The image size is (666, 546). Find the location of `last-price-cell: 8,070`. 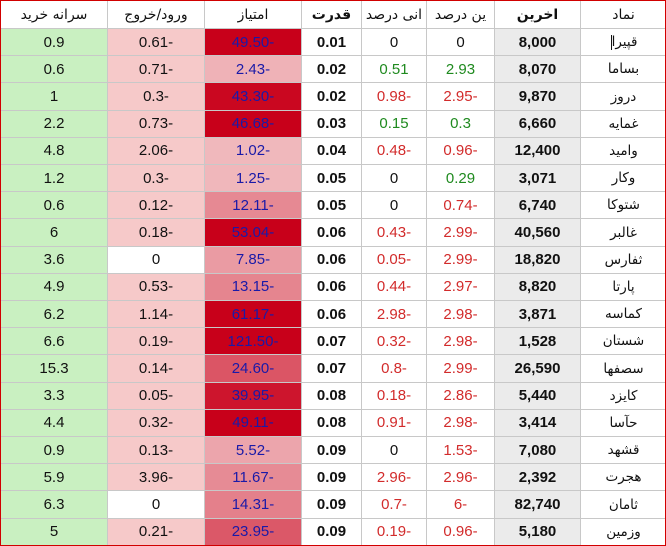

last-price-cell: 8,070 is located at coordinates (537, 69).